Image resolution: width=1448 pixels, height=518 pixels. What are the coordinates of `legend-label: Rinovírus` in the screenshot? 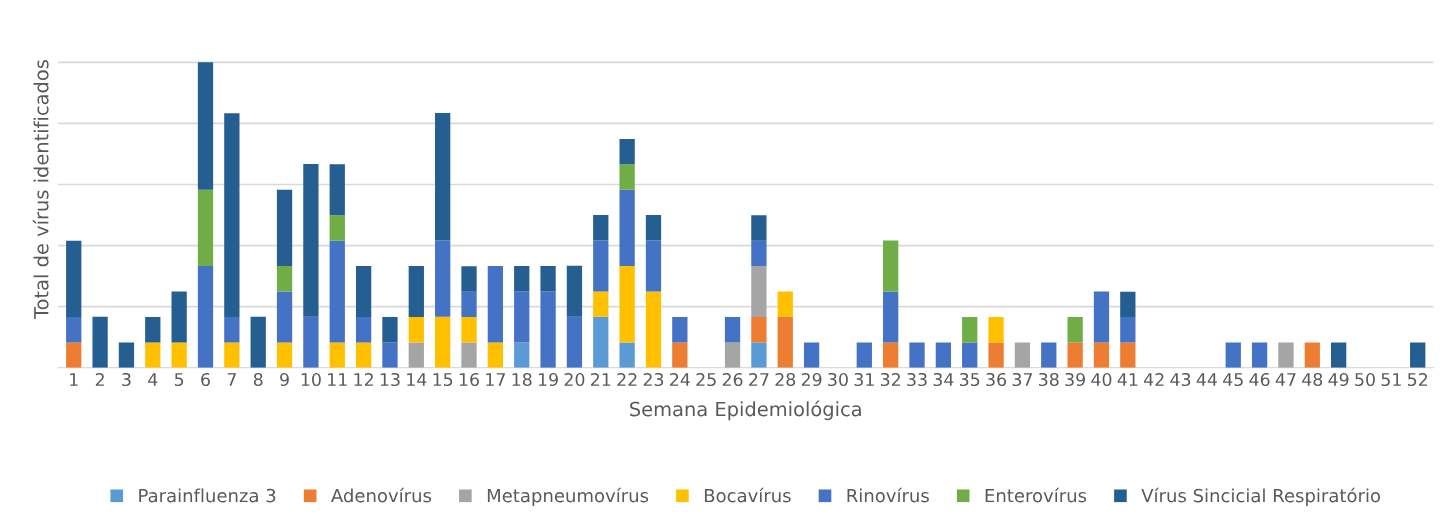 It's located at (888, 495).